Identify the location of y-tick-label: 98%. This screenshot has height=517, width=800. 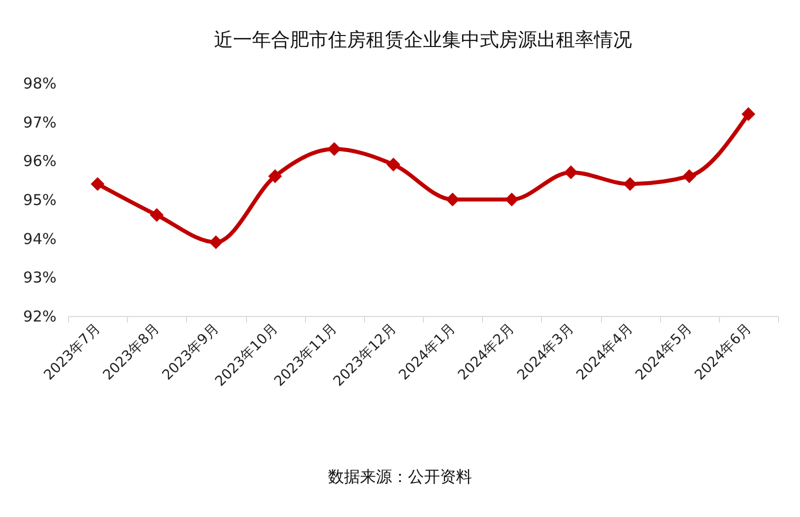
(39, 83).